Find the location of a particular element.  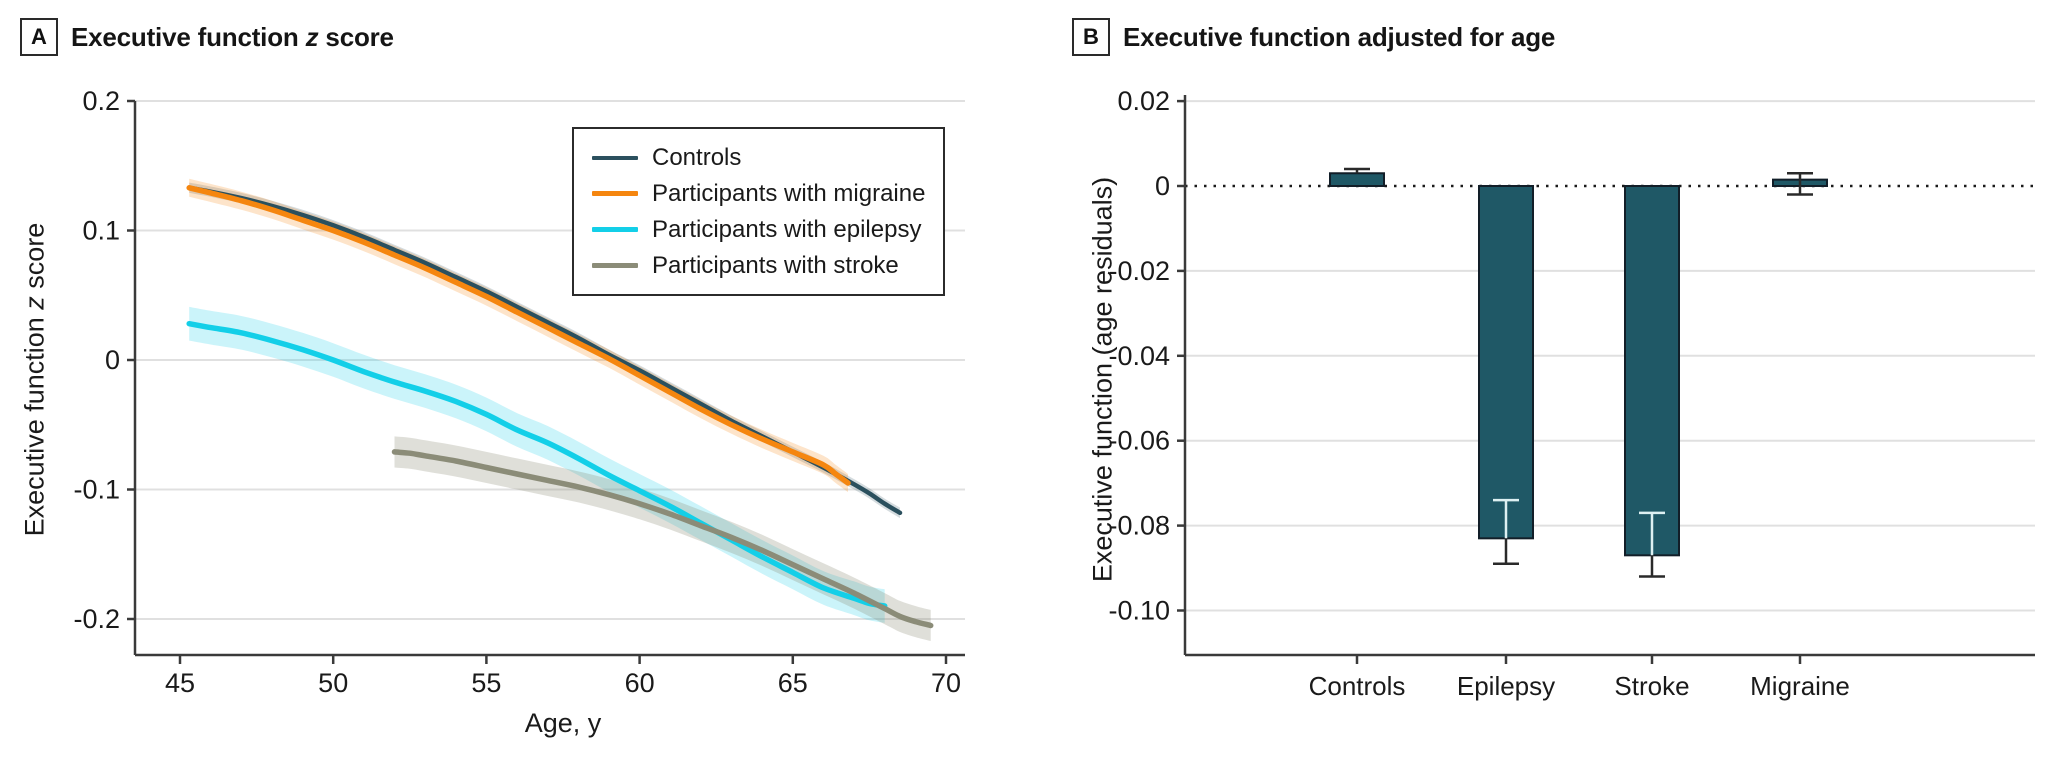

error-bars is located at coordinates (1578, 372).